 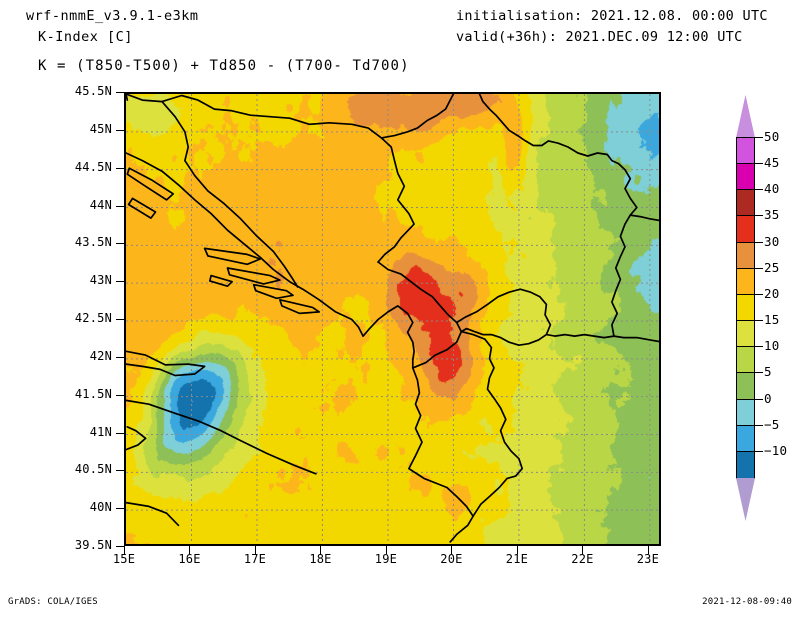 I want to click on colorbar-tick-label: 15, so click(x=772, y=320).